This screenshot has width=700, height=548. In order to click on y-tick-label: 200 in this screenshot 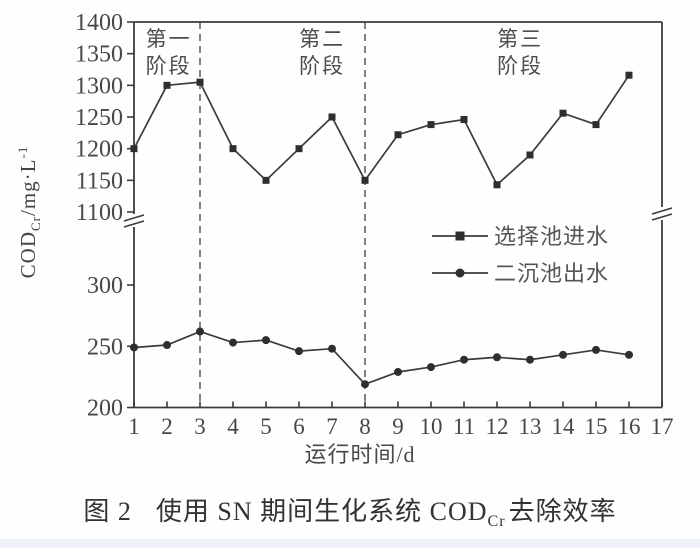, I will do `click(105, 409)`.